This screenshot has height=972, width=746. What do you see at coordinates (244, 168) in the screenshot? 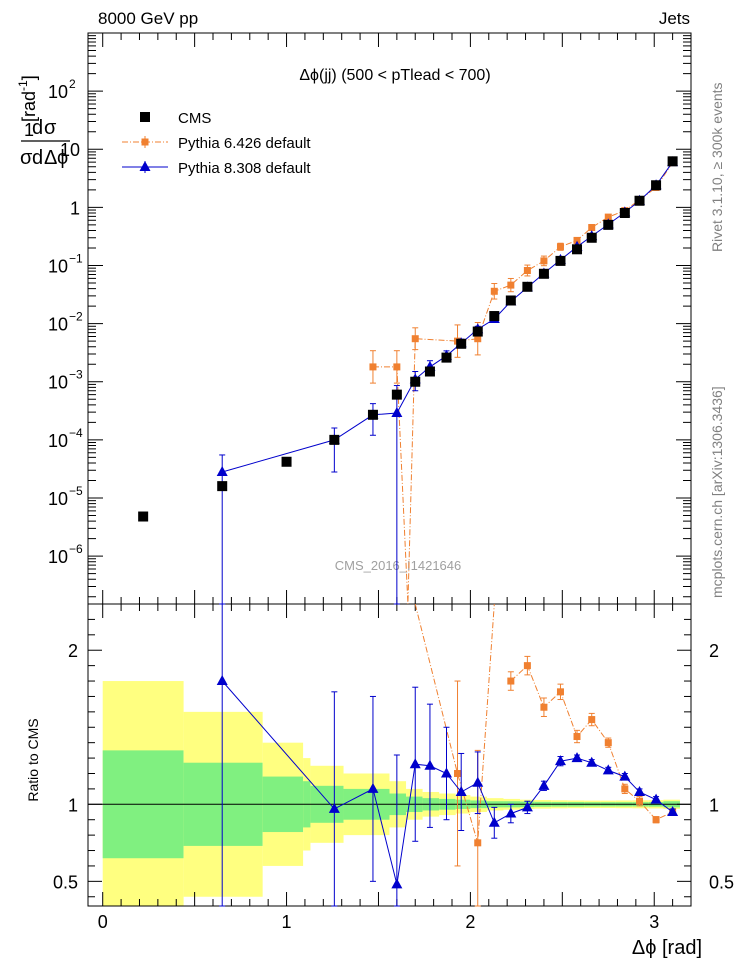
I see `legend-label: Pythia 8.308 default` at bounding box center [244, 168].